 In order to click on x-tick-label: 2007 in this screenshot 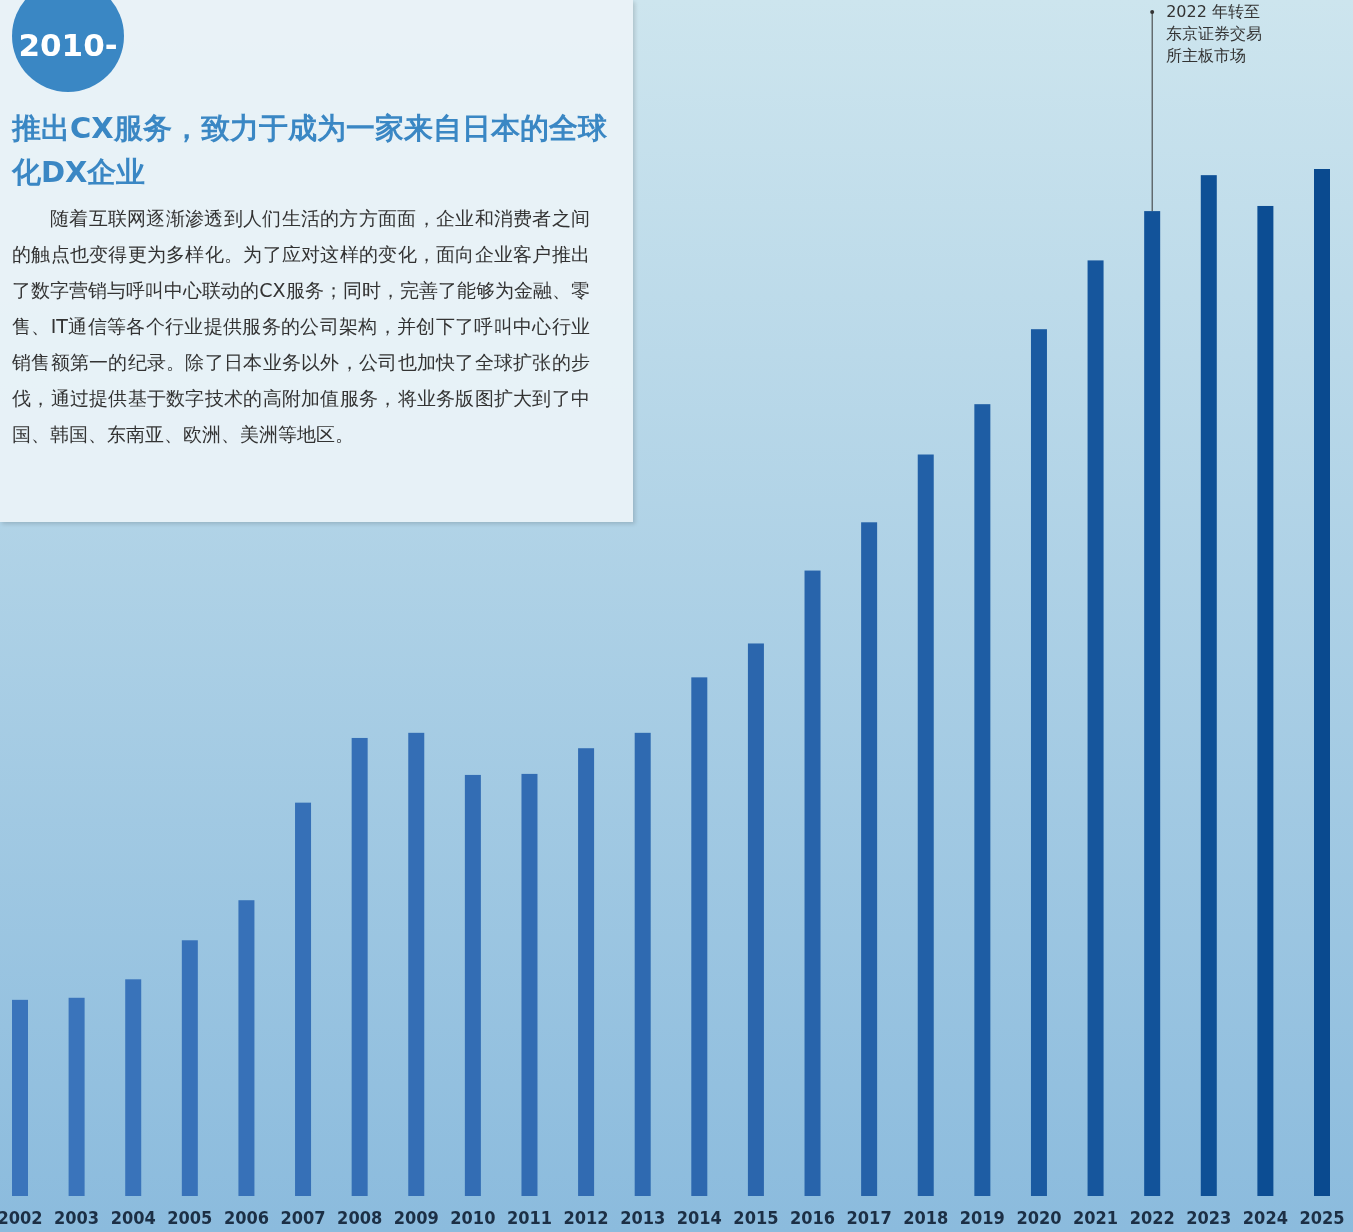, I will do `click(303, 1217)`.